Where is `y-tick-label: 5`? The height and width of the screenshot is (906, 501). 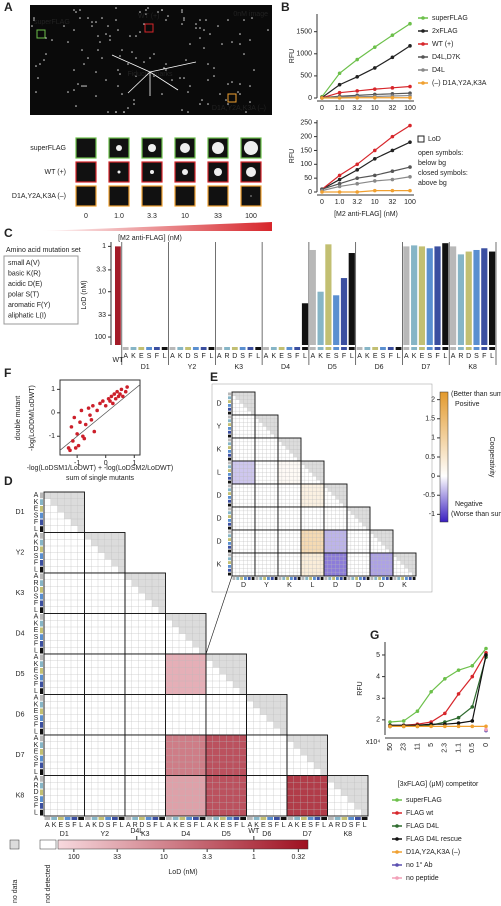 y-tick-label: 5 is located at coordinates (378, 655).